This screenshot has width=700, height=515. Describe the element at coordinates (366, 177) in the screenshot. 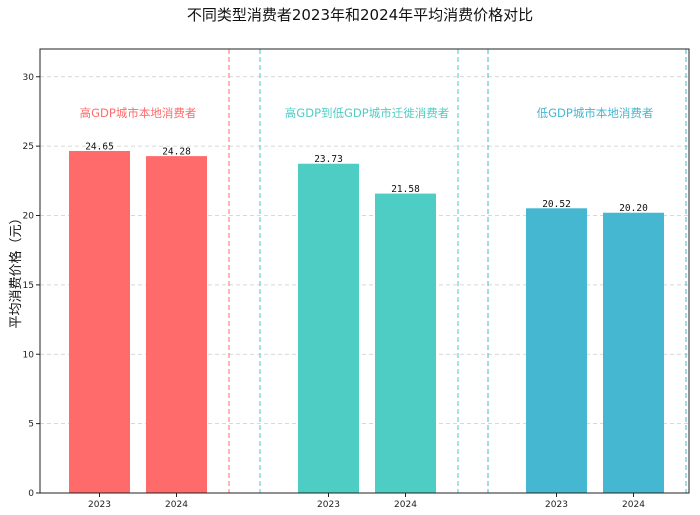

I see `data-labels: 24.65 24.28 23.73 21.58 20.52 20.20` at that location.